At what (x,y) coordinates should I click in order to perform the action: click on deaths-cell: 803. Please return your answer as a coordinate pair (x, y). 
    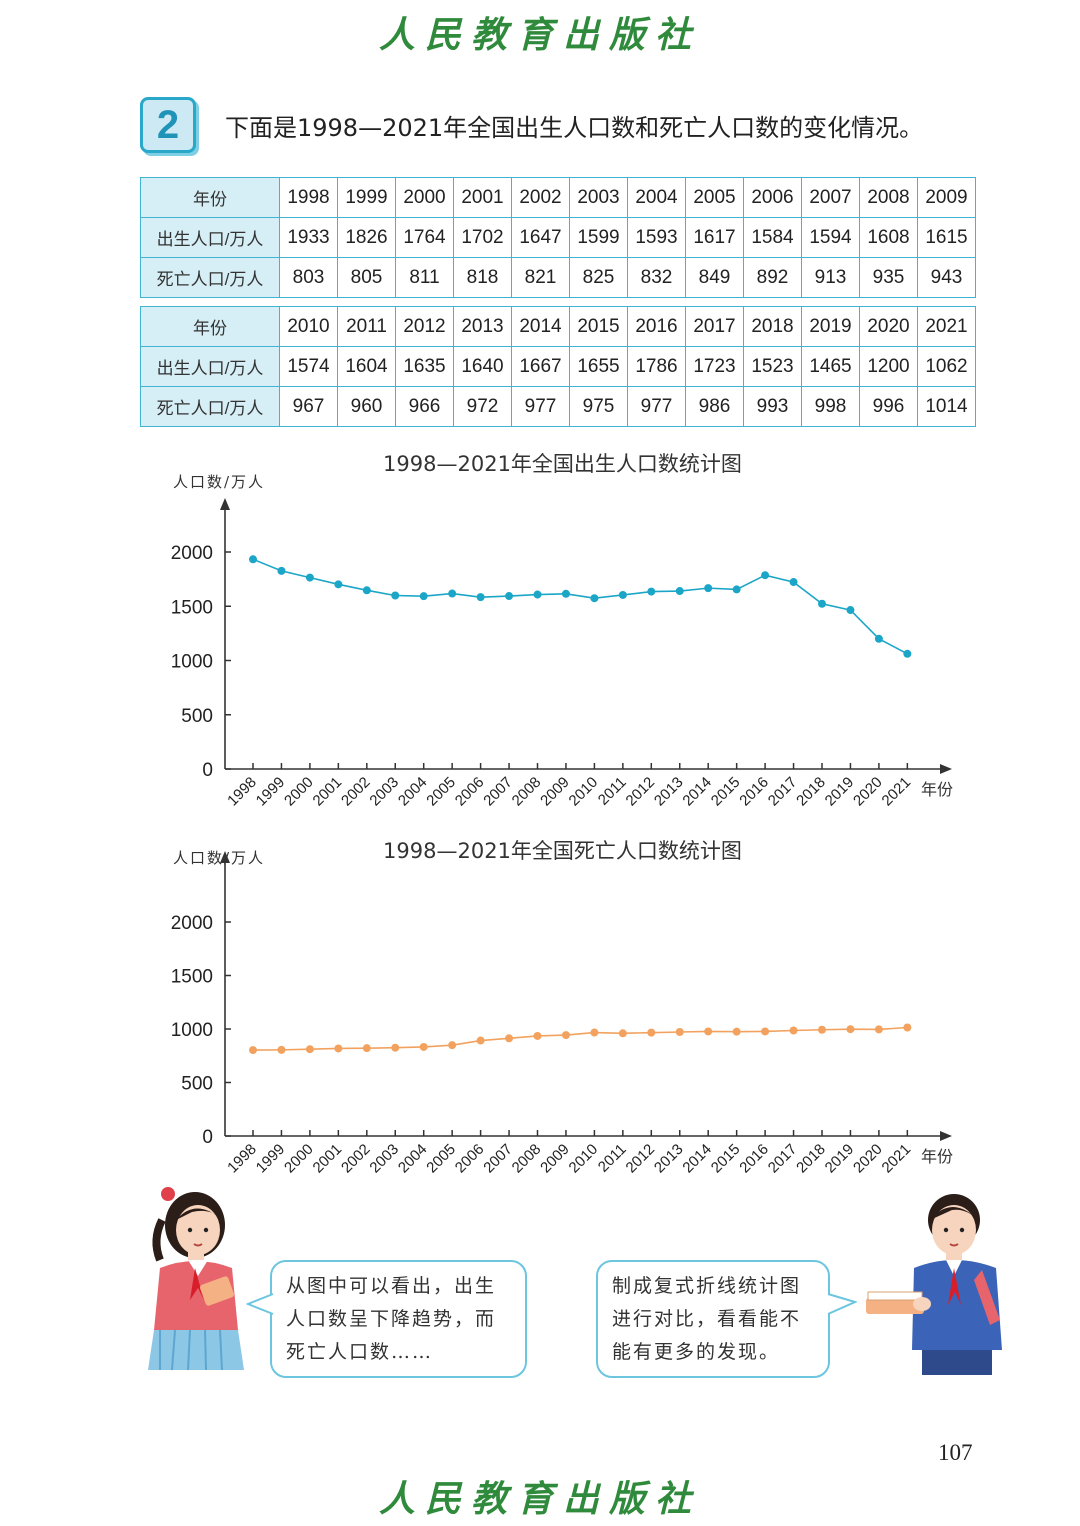
    Looking at the image, I should click on (308, 277).